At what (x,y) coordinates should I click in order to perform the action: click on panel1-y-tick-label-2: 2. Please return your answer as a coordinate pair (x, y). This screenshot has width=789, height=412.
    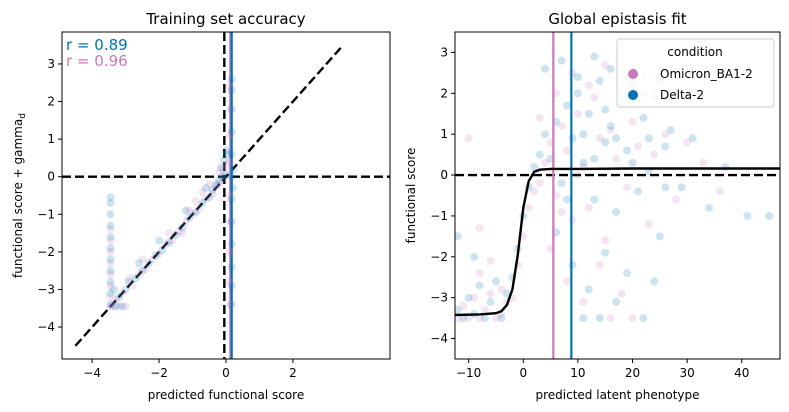
    Looking at the image, I should click on (51, 102).